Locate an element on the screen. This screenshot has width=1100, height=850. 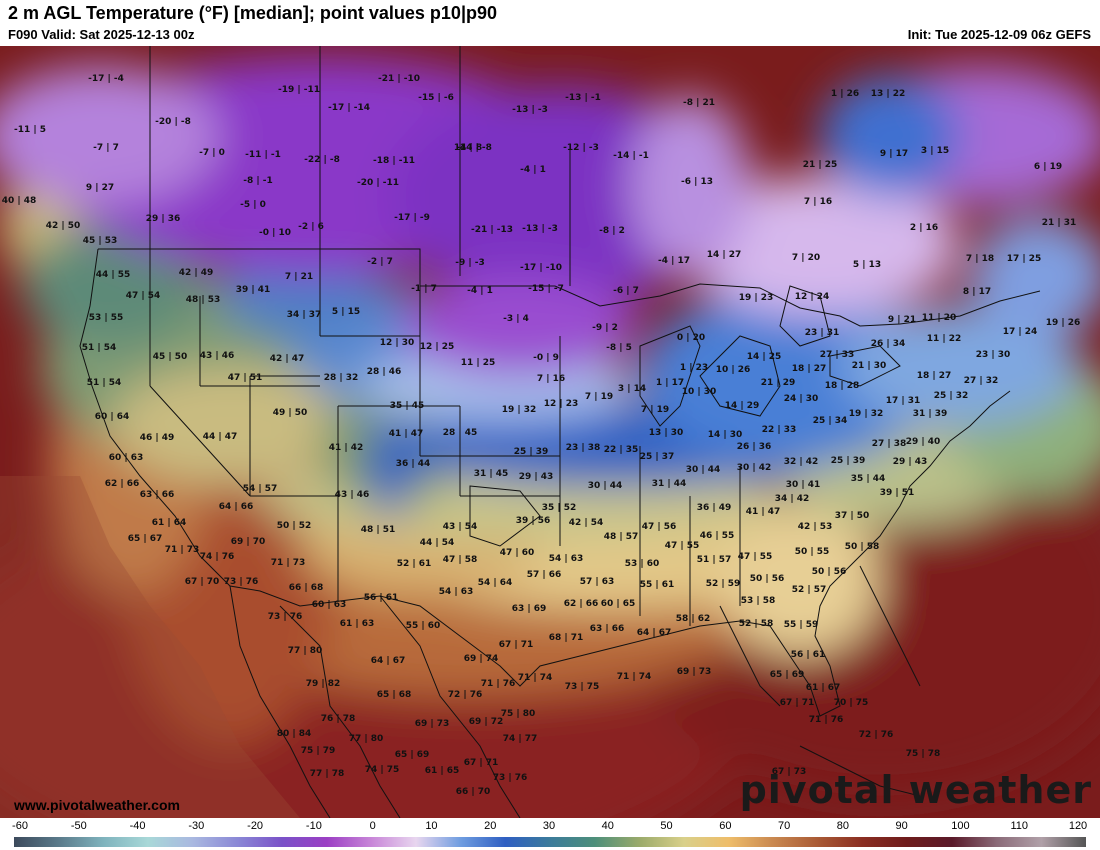
point-value-label: 29 | 36 is located at coordinates (163, 219).